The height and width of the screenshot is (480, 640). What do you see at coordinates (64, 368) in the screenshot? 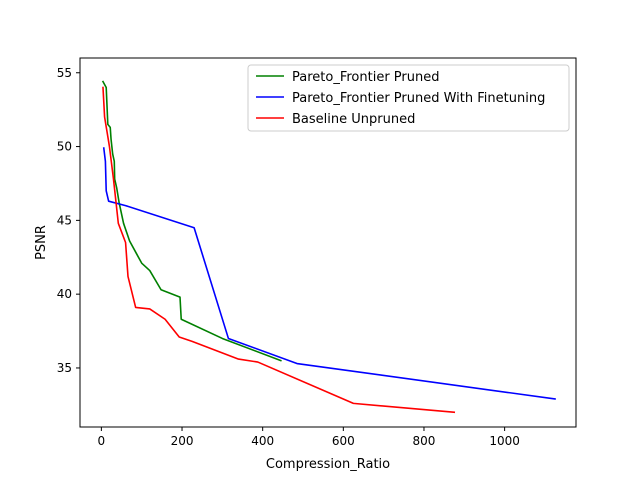
I see `y-tick-label: 35` at bounding box center [64, 368].